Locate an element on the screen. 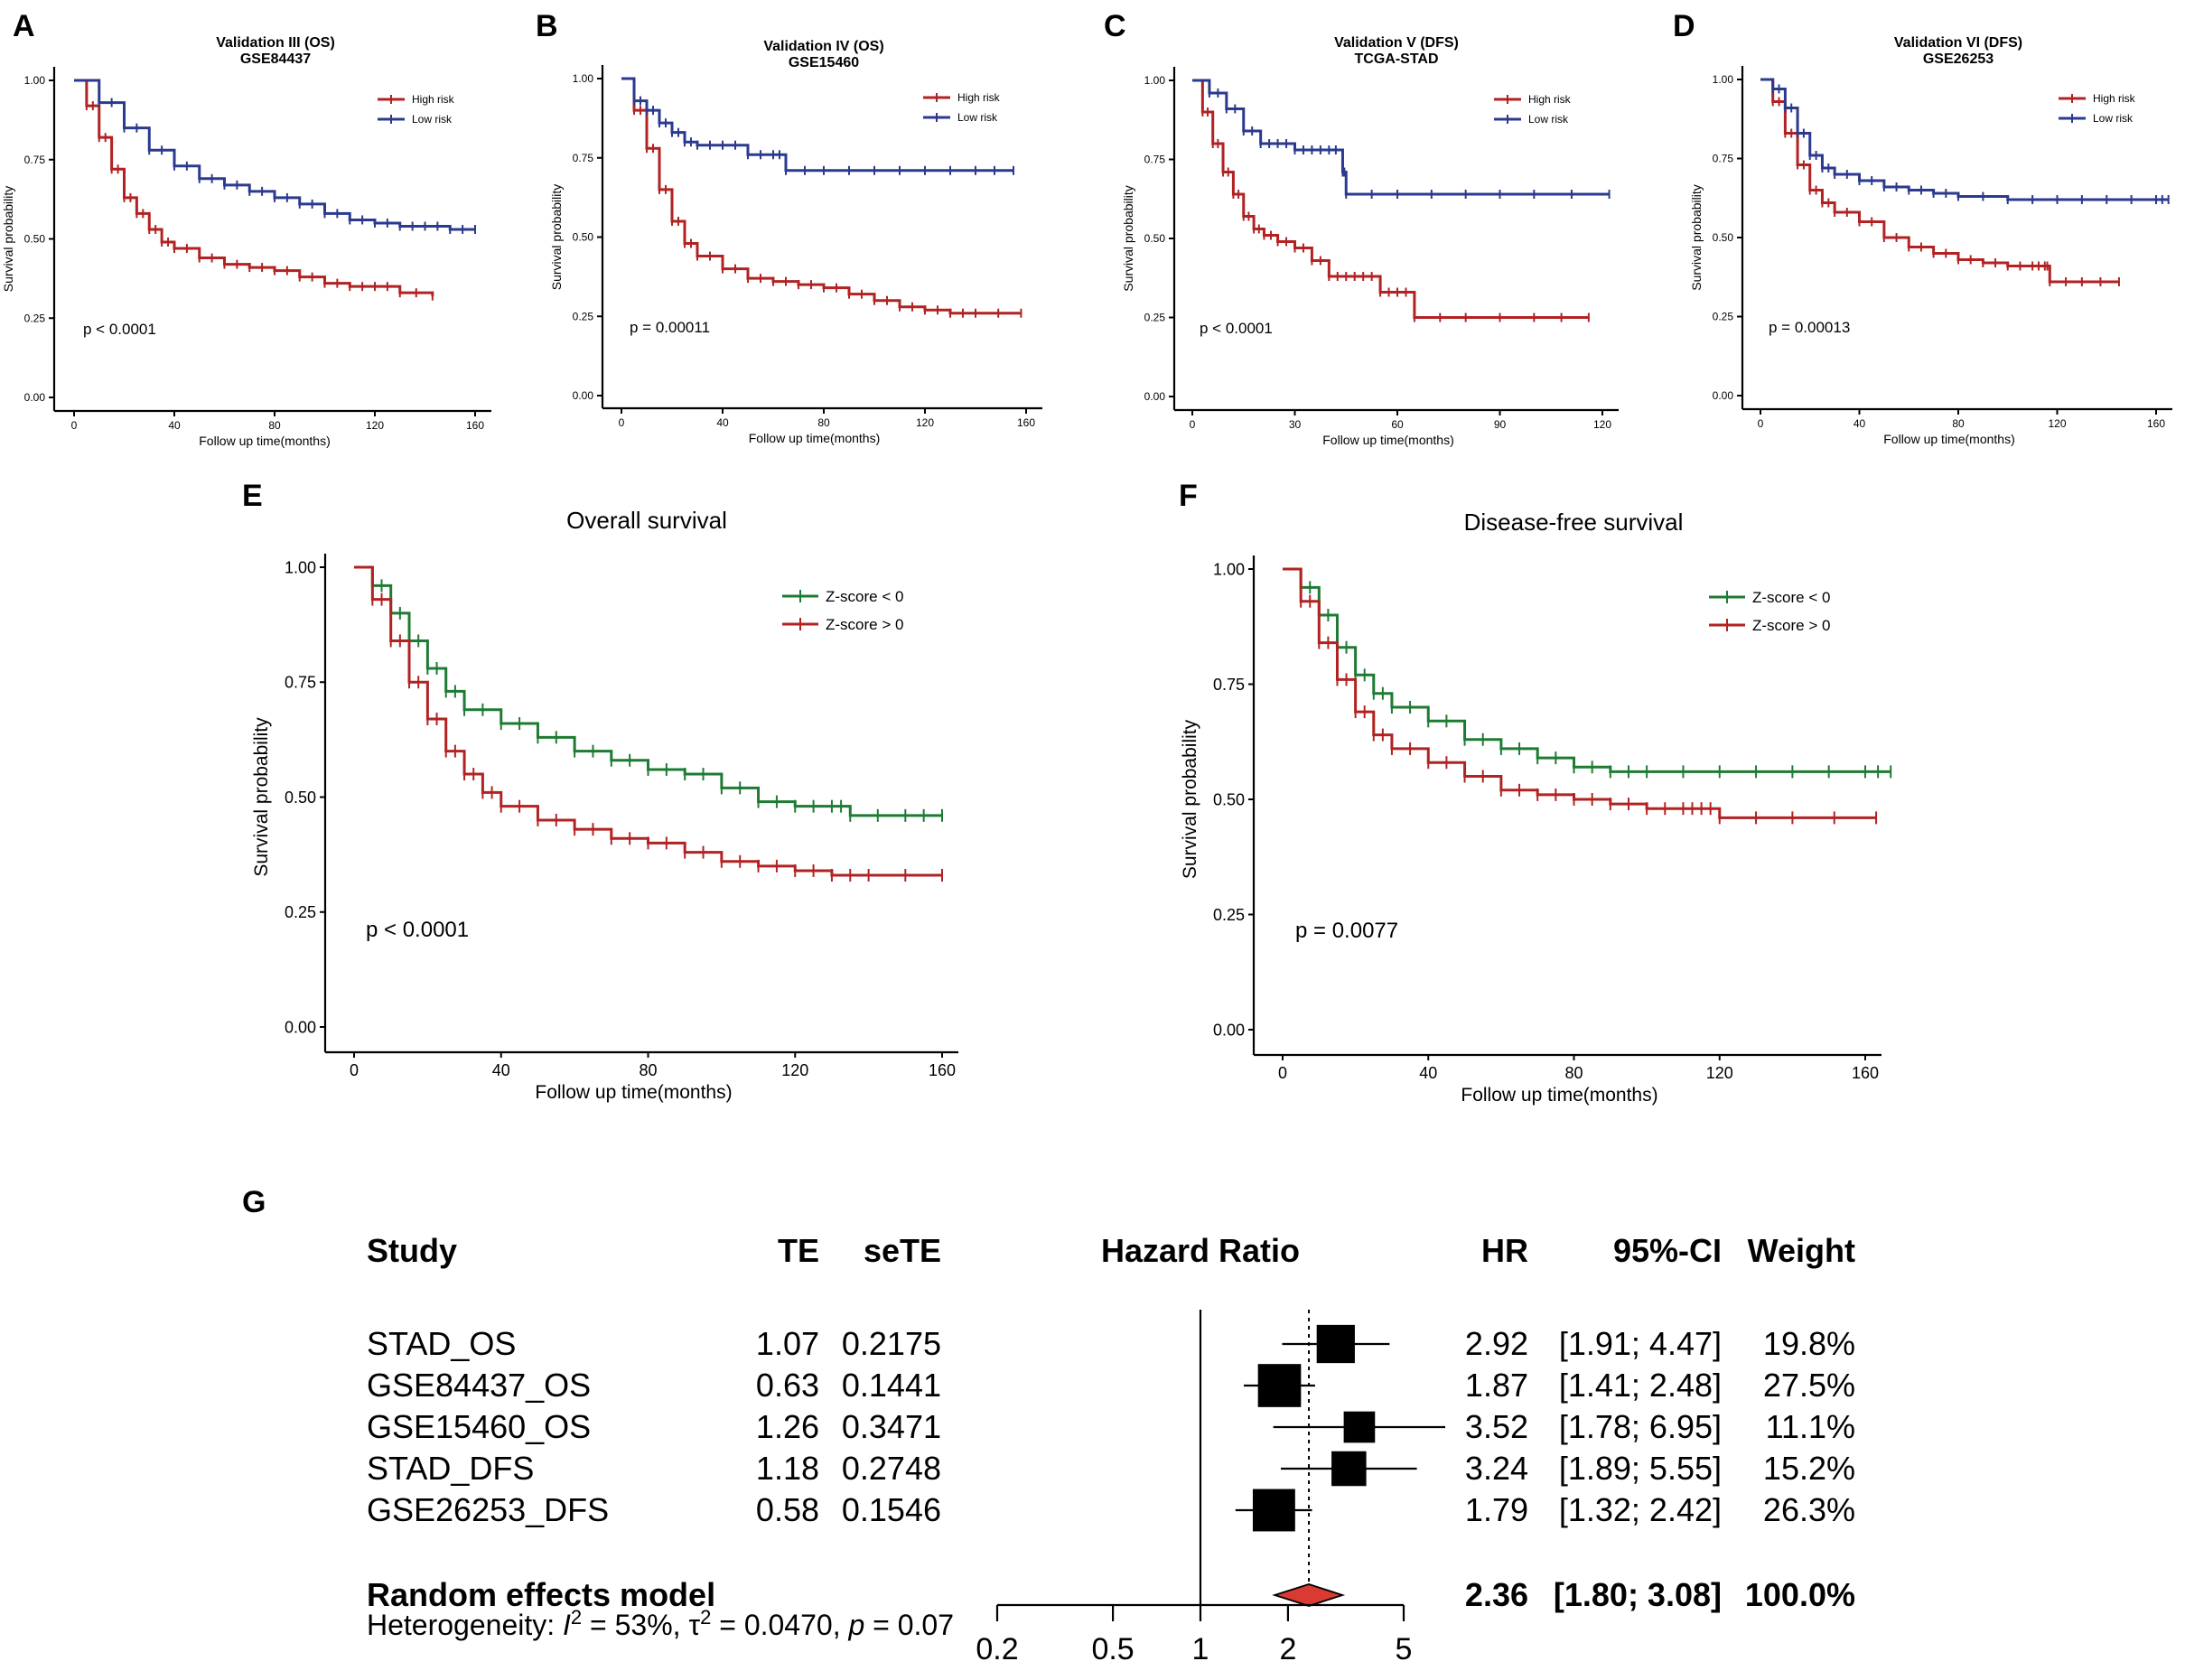 Image resolution: width=2185 pixels, height=1680 pixels. pooled-ci: [1.80; 3.08] is located at coordinates (1638, 1594).